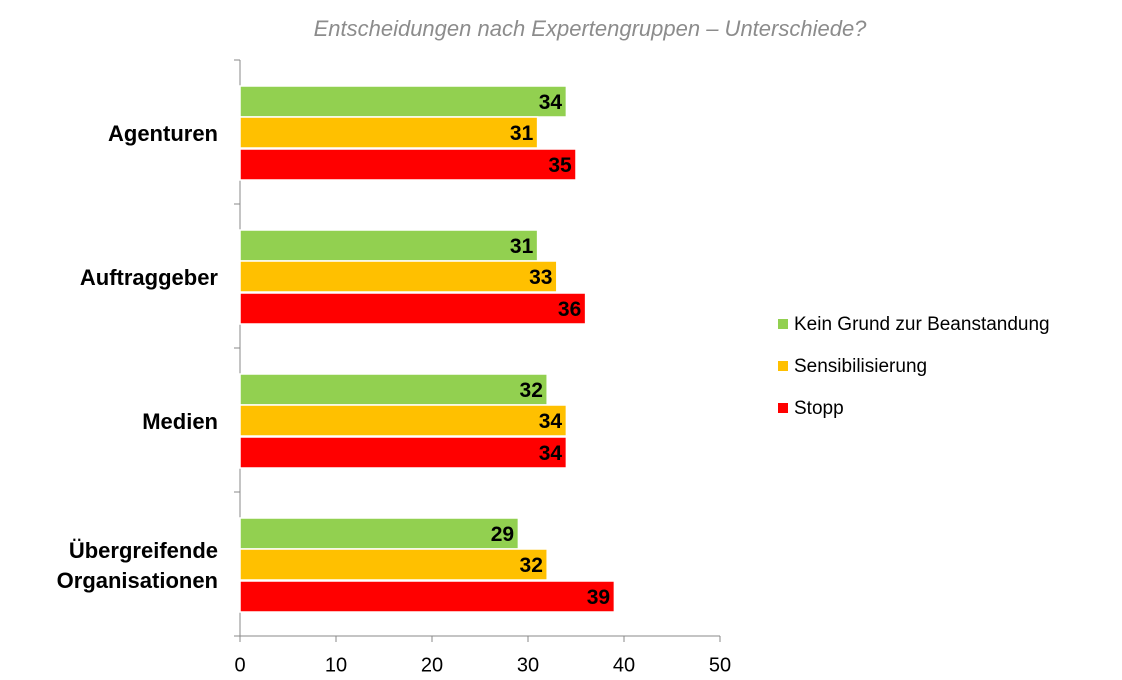 This screenshot has width=1122, height=680. Describe the element at coordinates (502, 534) in the screenshot. I see `data-label: 29` at that location.